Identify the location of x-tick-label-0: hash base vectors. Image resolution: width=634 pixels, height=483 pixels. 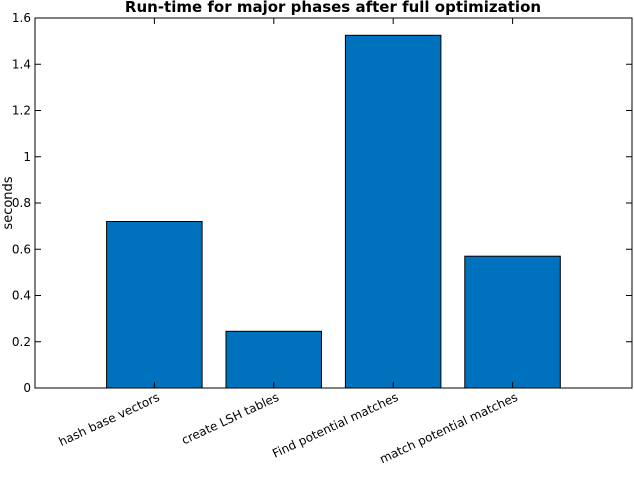
(109, 419).